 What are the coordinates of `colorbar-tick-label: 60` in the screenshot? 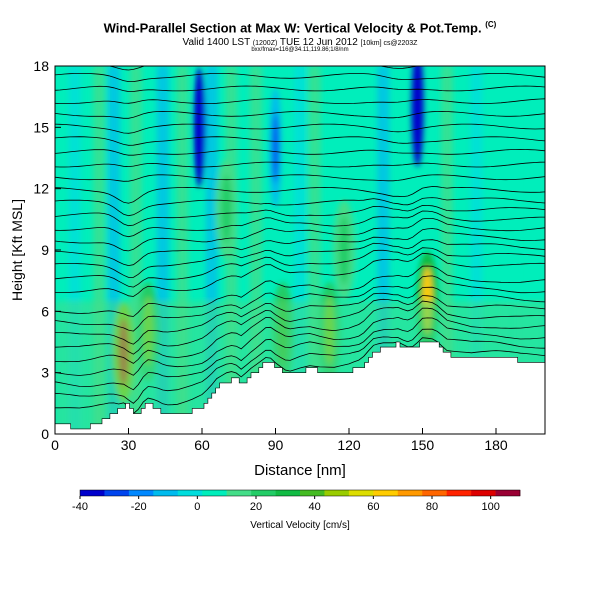 It's located at (373, 507).